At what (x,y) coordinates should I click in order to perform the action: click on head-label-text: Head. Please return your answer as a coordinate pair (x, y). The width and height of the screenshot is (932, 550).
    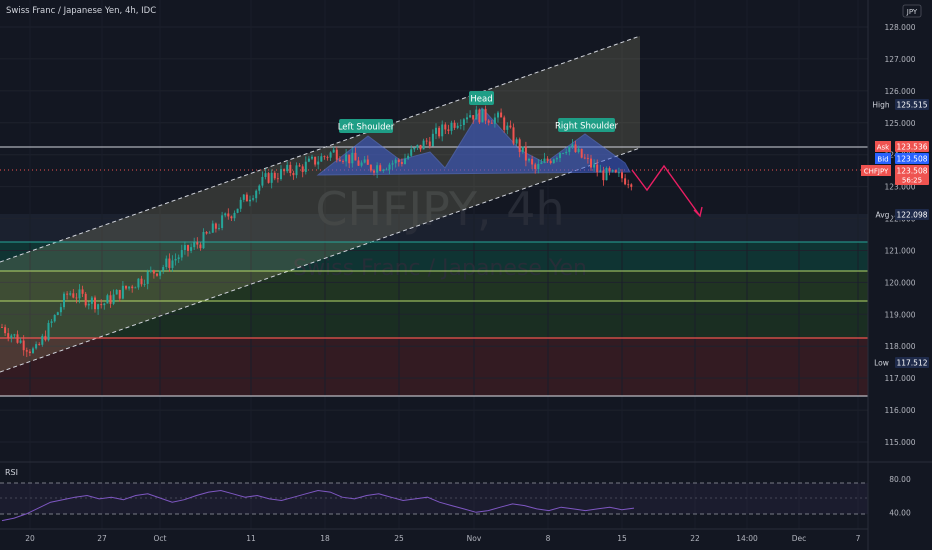
    Looking at the image, I should click on (481, 100).